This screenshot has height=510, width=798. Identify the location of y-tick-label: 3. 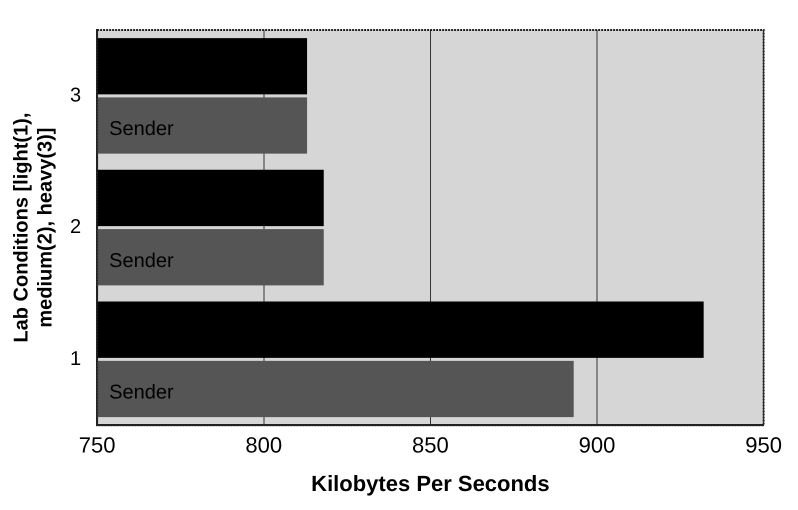
(76, 95).